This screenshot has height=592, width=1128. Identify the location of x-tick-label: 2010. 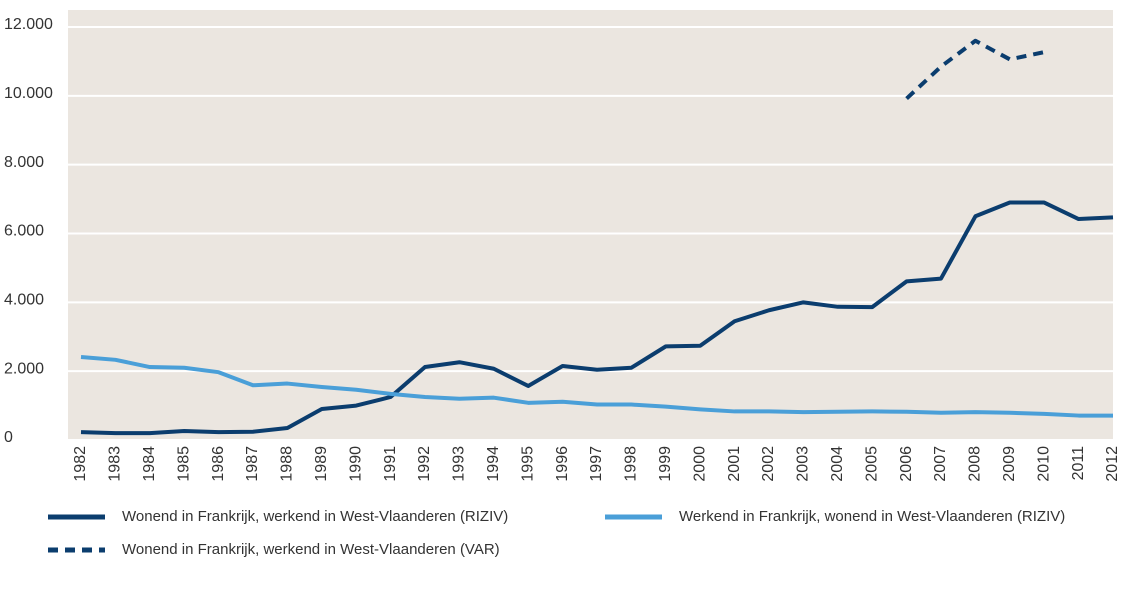
(1043, 464).